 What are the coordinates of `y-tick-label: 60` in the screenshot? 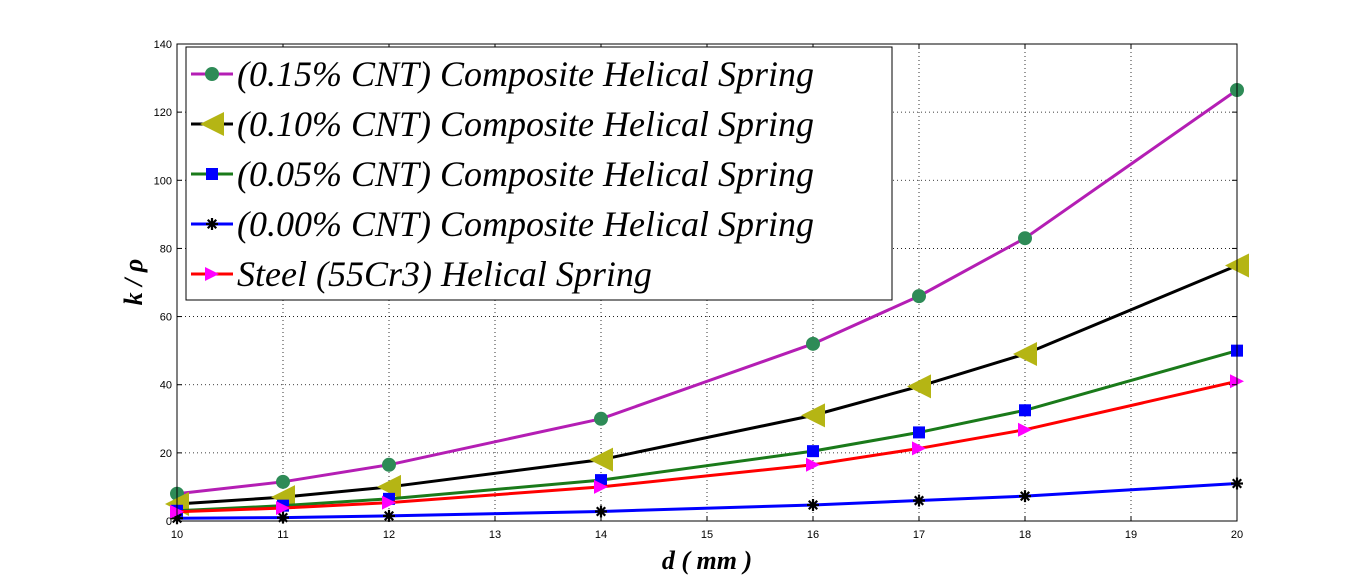 It's located at (166, 318).